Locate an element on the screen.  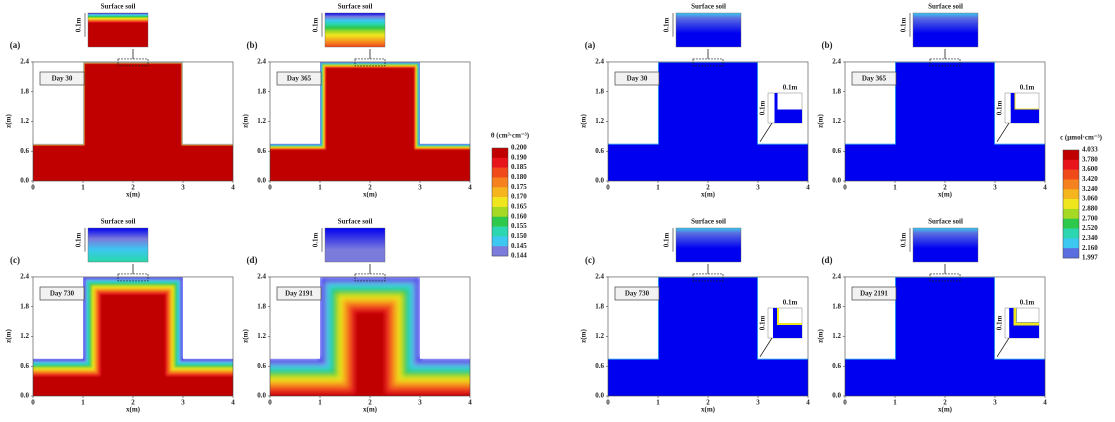
colorbar-label: 0.180 is located at coordinates (519, 177).